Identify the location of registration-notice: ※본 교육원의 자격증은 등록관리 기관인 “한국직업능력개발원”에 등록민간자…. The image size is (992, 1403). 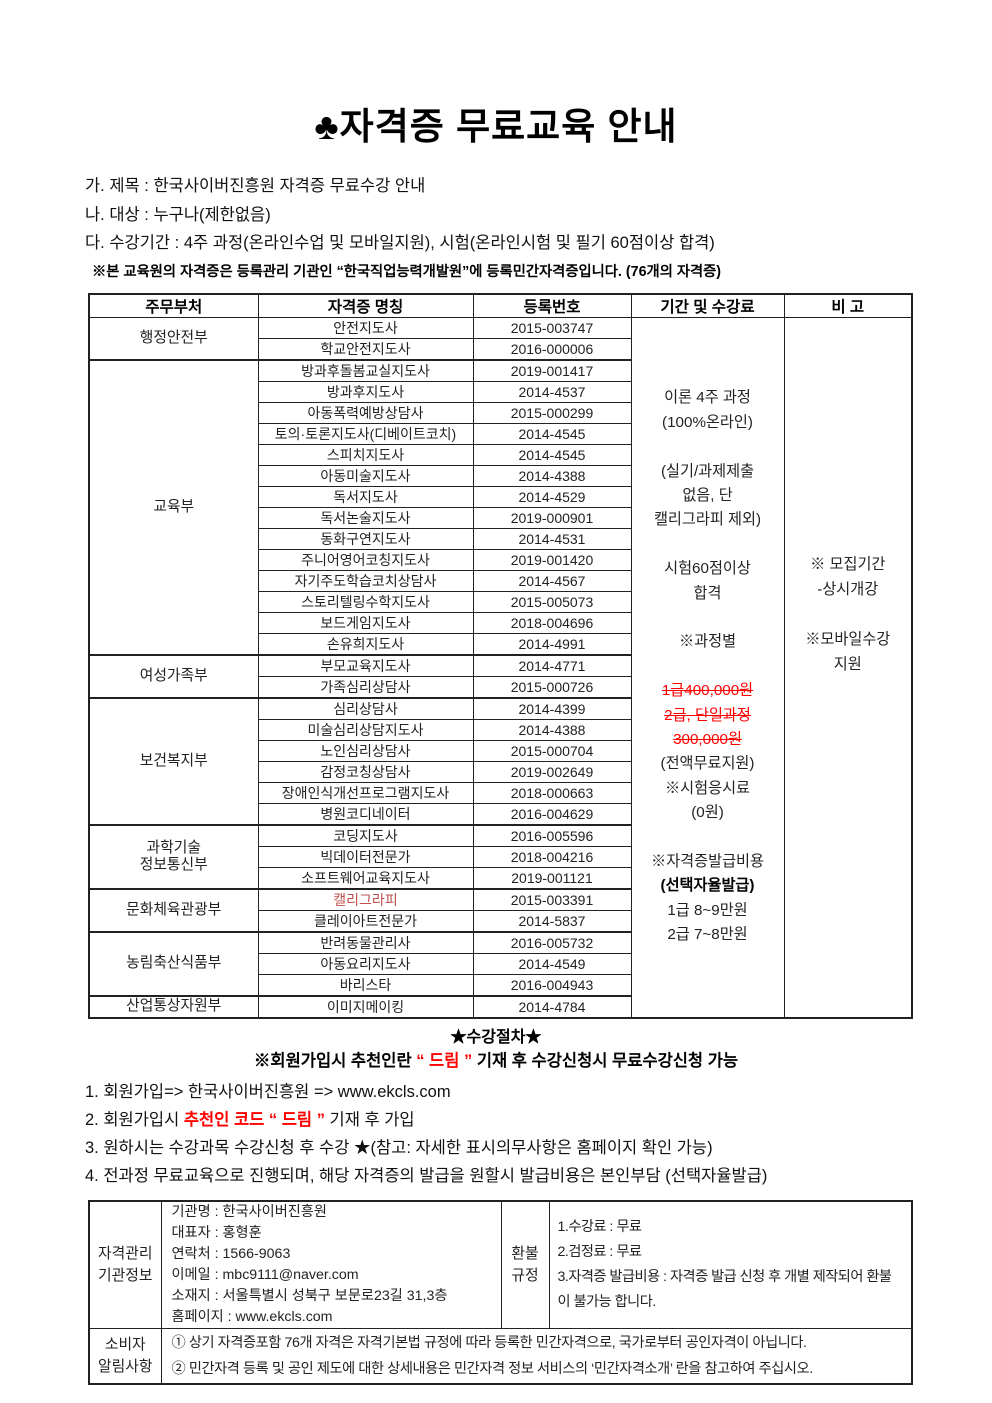
(407, 271).